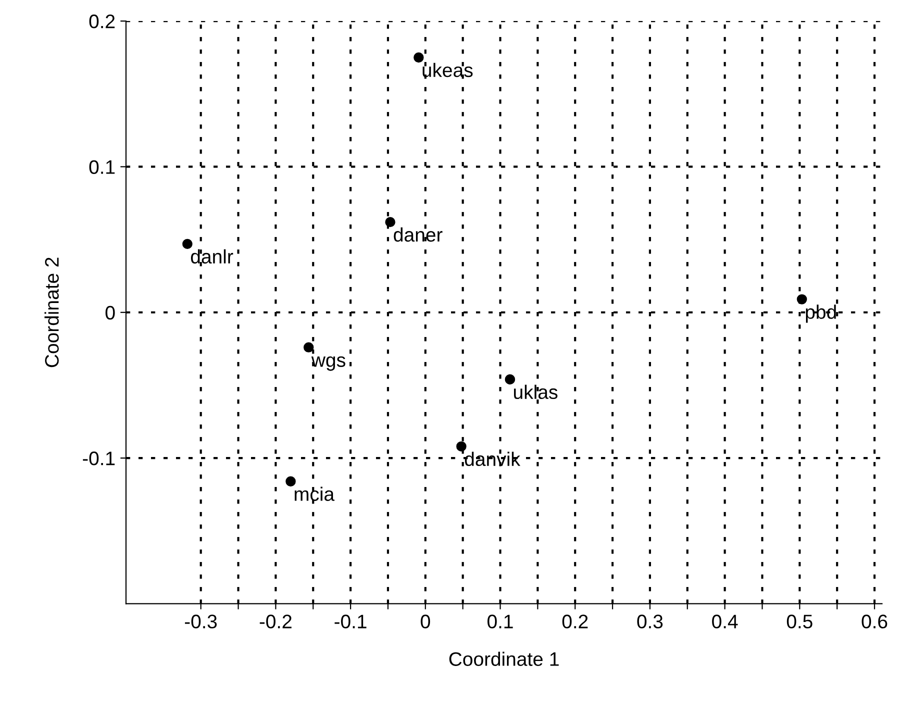  What do you see at coordinates (212, 256) in the screenshot?
I see `annotation: danlr` at bounding box center [212, 256].